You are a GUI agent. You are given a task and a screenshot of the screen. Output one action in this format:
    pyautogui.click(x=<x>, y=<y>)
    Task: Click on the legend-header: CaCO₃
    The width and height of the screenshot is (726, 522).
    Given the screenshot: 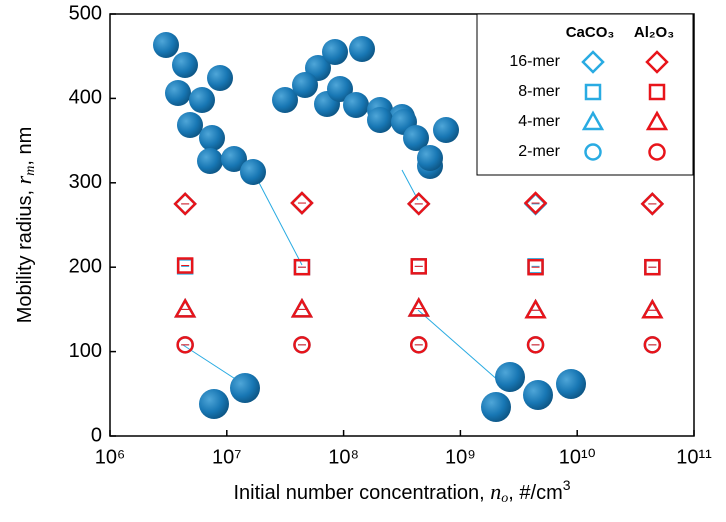 What is the action you would take?
    pyautogui.click(x=590, y=32)
    